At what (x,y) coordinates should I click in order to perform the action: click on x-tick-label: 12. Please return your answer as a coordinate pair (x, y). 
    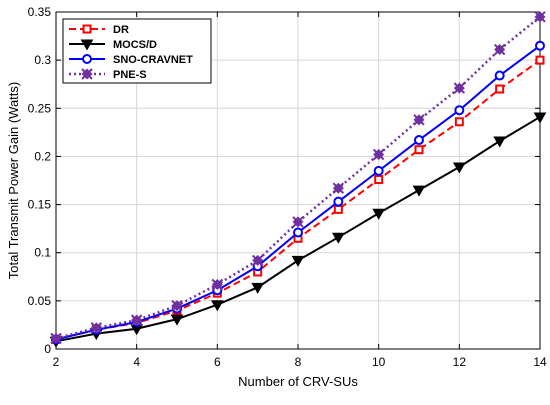
    Looking at the image, I should click on (460, 362).